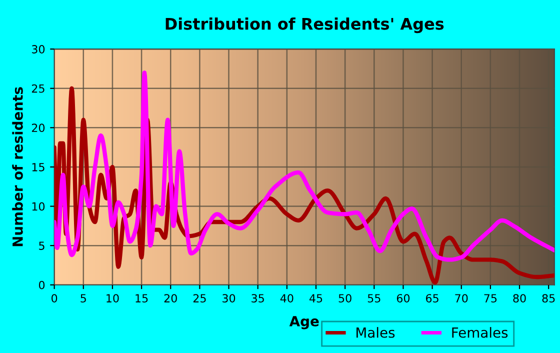  What do you see at coordinates (83, 298) in the screenshot?
I see `x-tick-label: 5` at bounding box center [83, 298].